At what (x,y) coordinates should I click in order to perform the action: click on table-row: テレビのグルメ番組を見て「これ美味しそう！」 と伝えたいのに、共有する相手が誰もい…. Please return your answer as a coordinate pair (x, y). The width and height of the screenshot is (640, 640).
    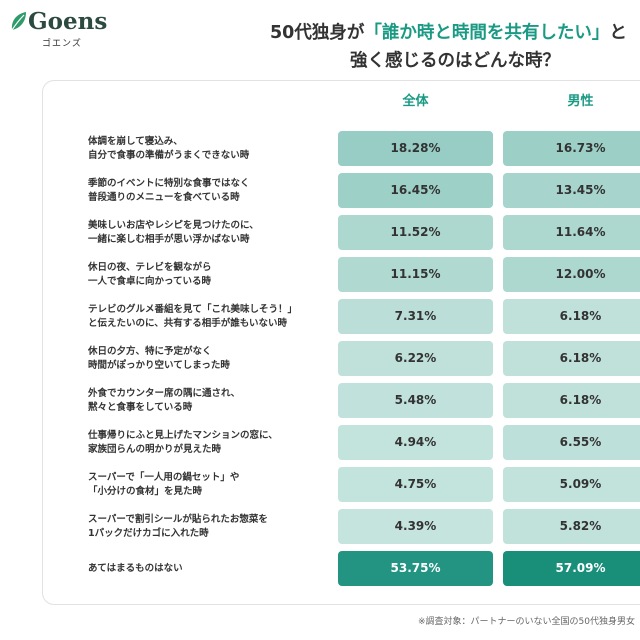
    Looking at the image, I should click on (320, 316).